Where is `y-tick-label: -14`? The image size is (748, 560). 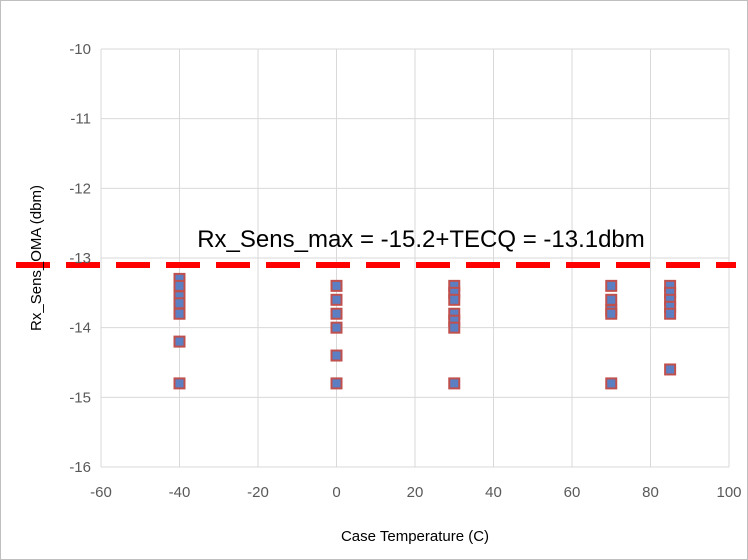
y-tick-label: -14 is located at coordinates (80, 328).